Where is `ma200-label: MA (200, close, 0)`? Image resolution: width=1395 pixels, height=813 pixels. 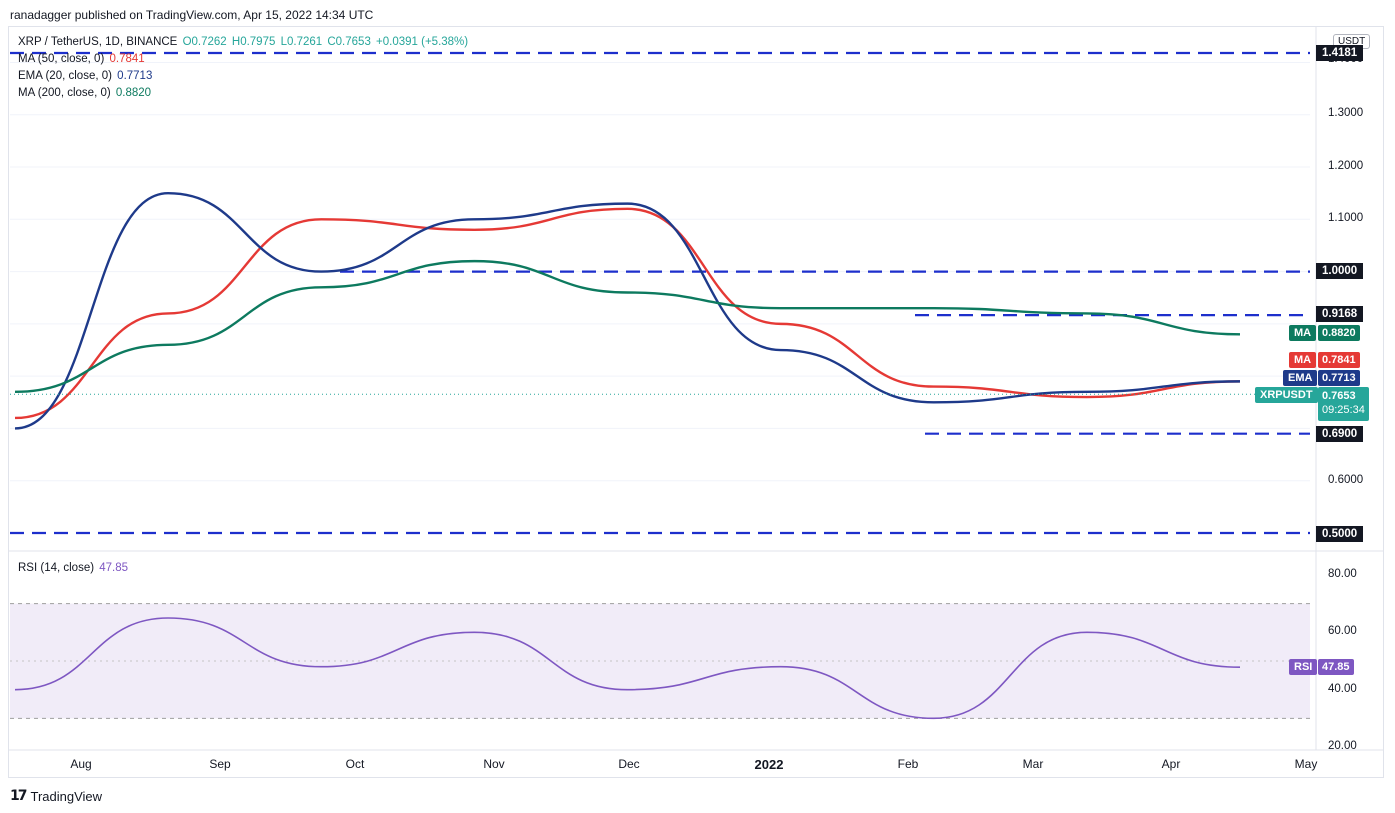
ma200-label: MA (200, close, 0) is located at coordinates (64, 93).